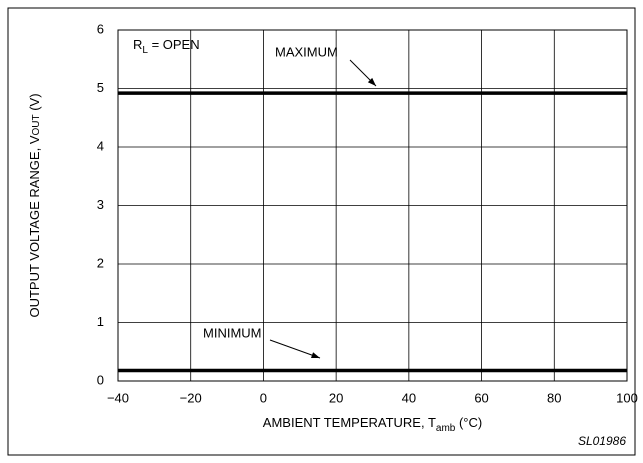 The height and width of the screenshot is (463, 643). I want to click on y-axis-label: OUTPUT VOLTAGE RANGE, VOUT (V), so click(34, 205).